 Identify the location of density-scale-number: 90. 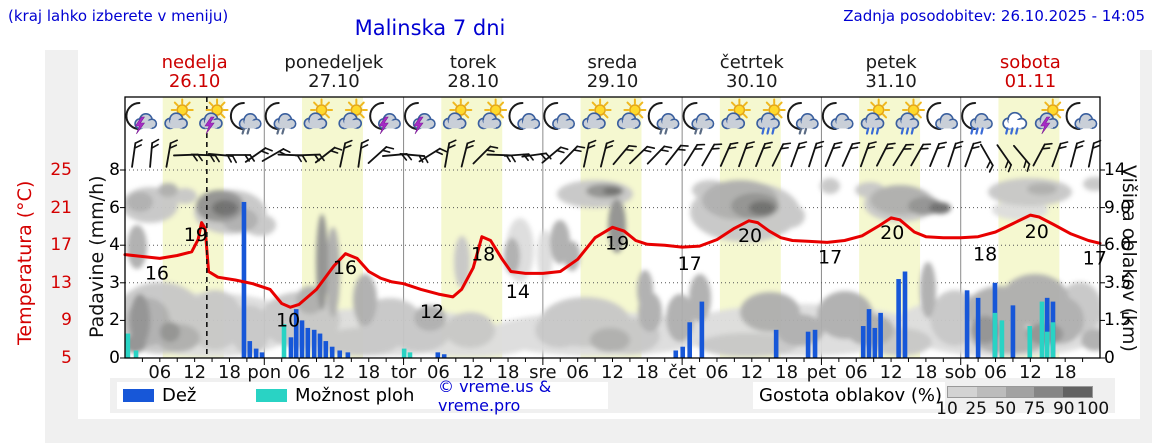
(1063, 409).